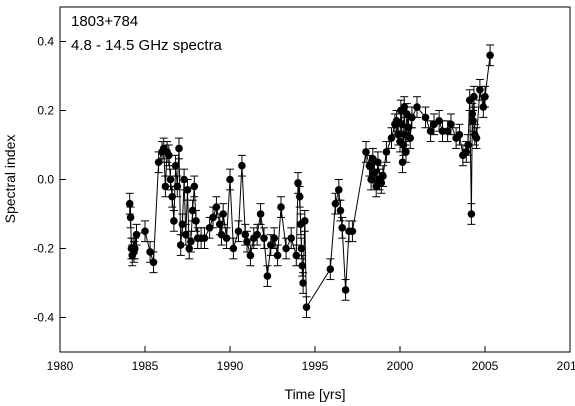 This screenshot has width=575, height=406. I want to click on y-axis-label: Spectral index, so click(10, 179).